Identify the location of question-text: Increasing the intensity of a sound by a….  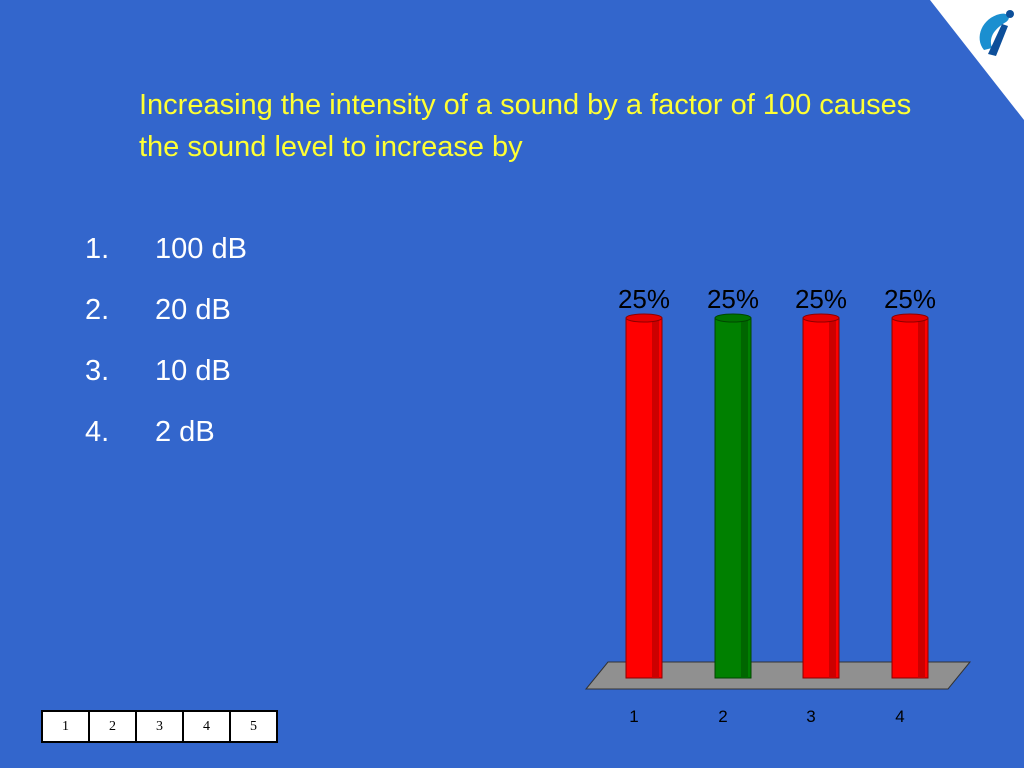
(525, 126).